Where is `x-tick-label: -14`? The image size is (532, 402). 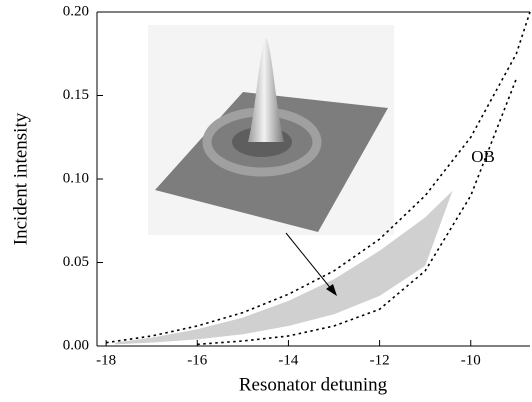
x-tick-label: -14 is located at coordinates (288, 360).